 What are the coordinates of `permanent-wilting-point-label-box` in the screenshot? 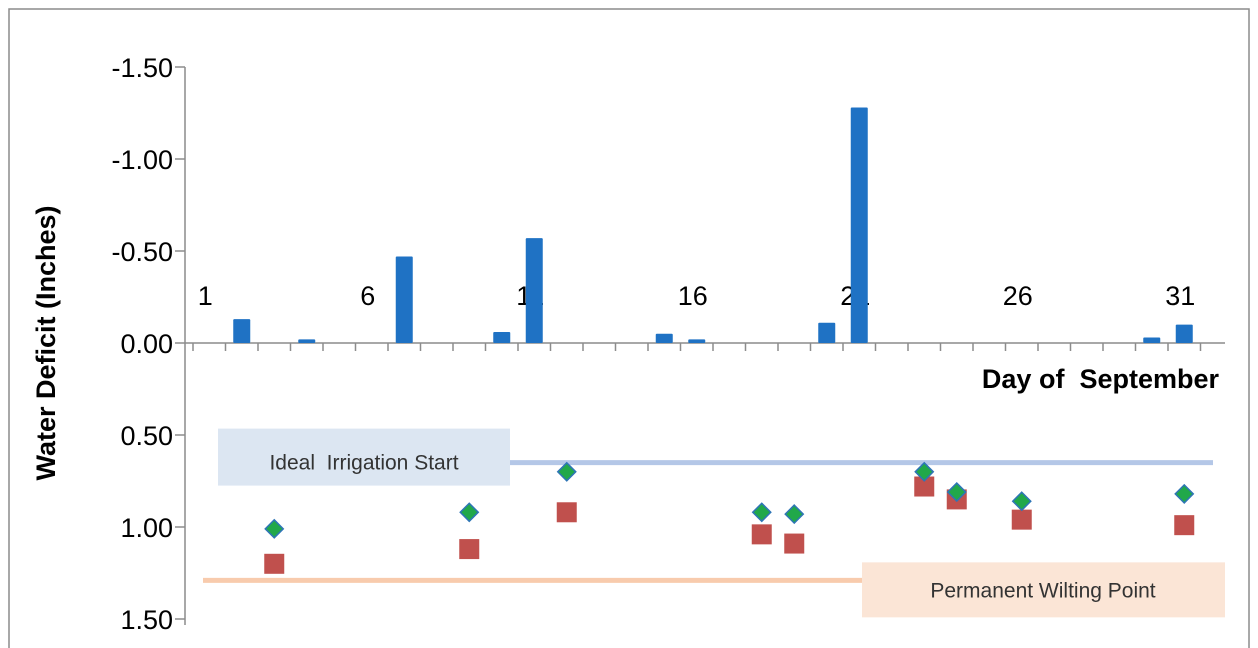 It's located at (1043, 590).